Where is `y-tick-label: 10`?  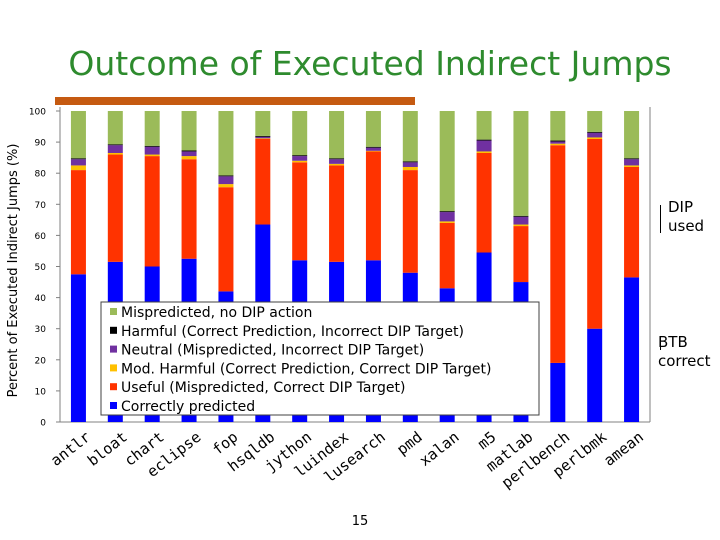
y-tick-label: 10 is located at coordinates (41, 392).